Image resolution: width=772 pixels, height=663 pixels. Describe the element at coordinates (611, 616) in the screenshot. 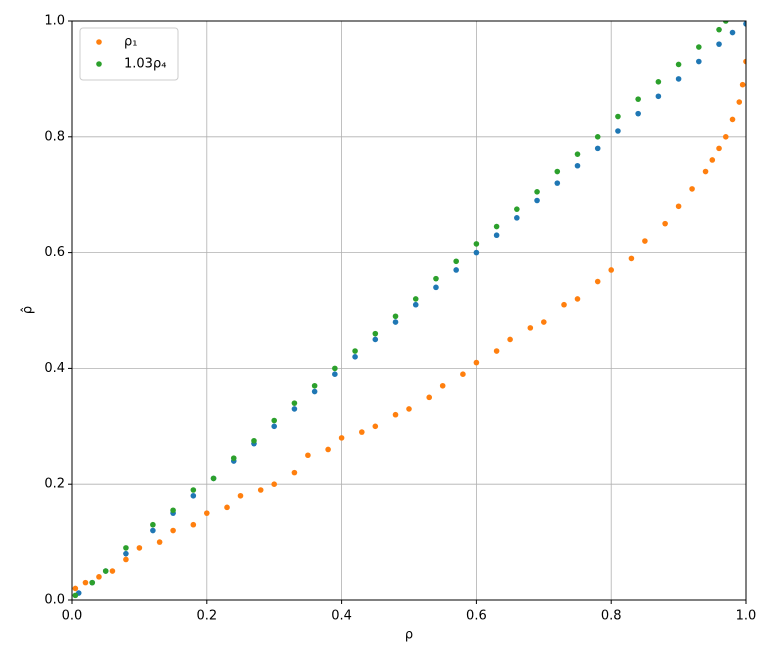

I see `x-tick-label: 0.8` at that location.